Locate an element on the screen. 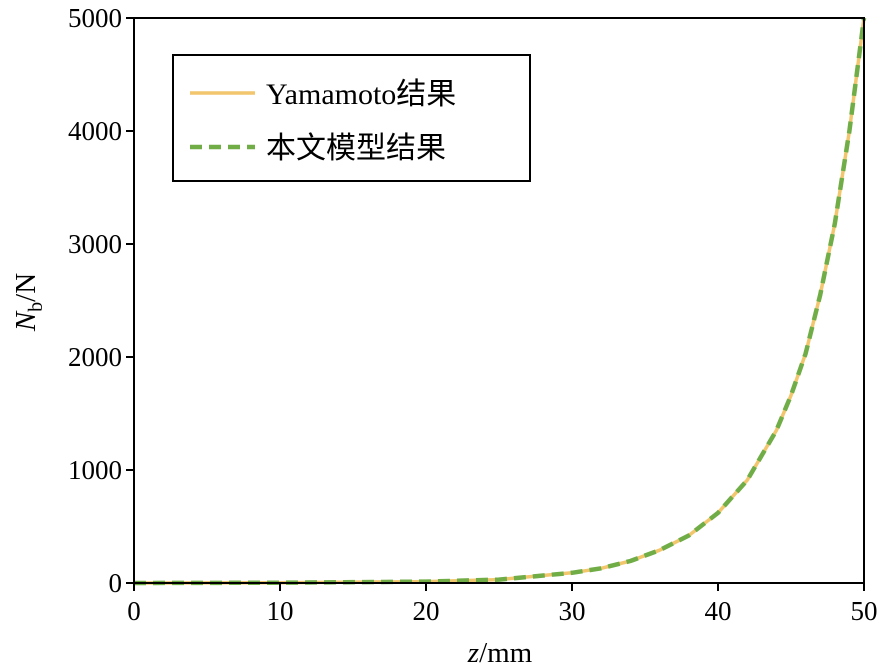 The height and width of the screenshot is (669, 888). y-tick-label: 2000 is located at coordinates (95, 357).